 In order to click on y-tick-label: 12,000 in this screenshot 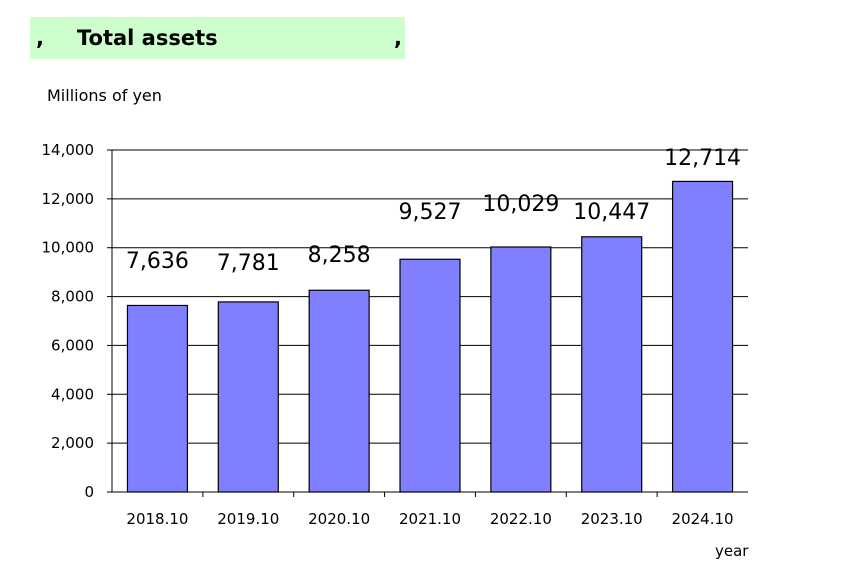, I will do `click(68, 199)`.